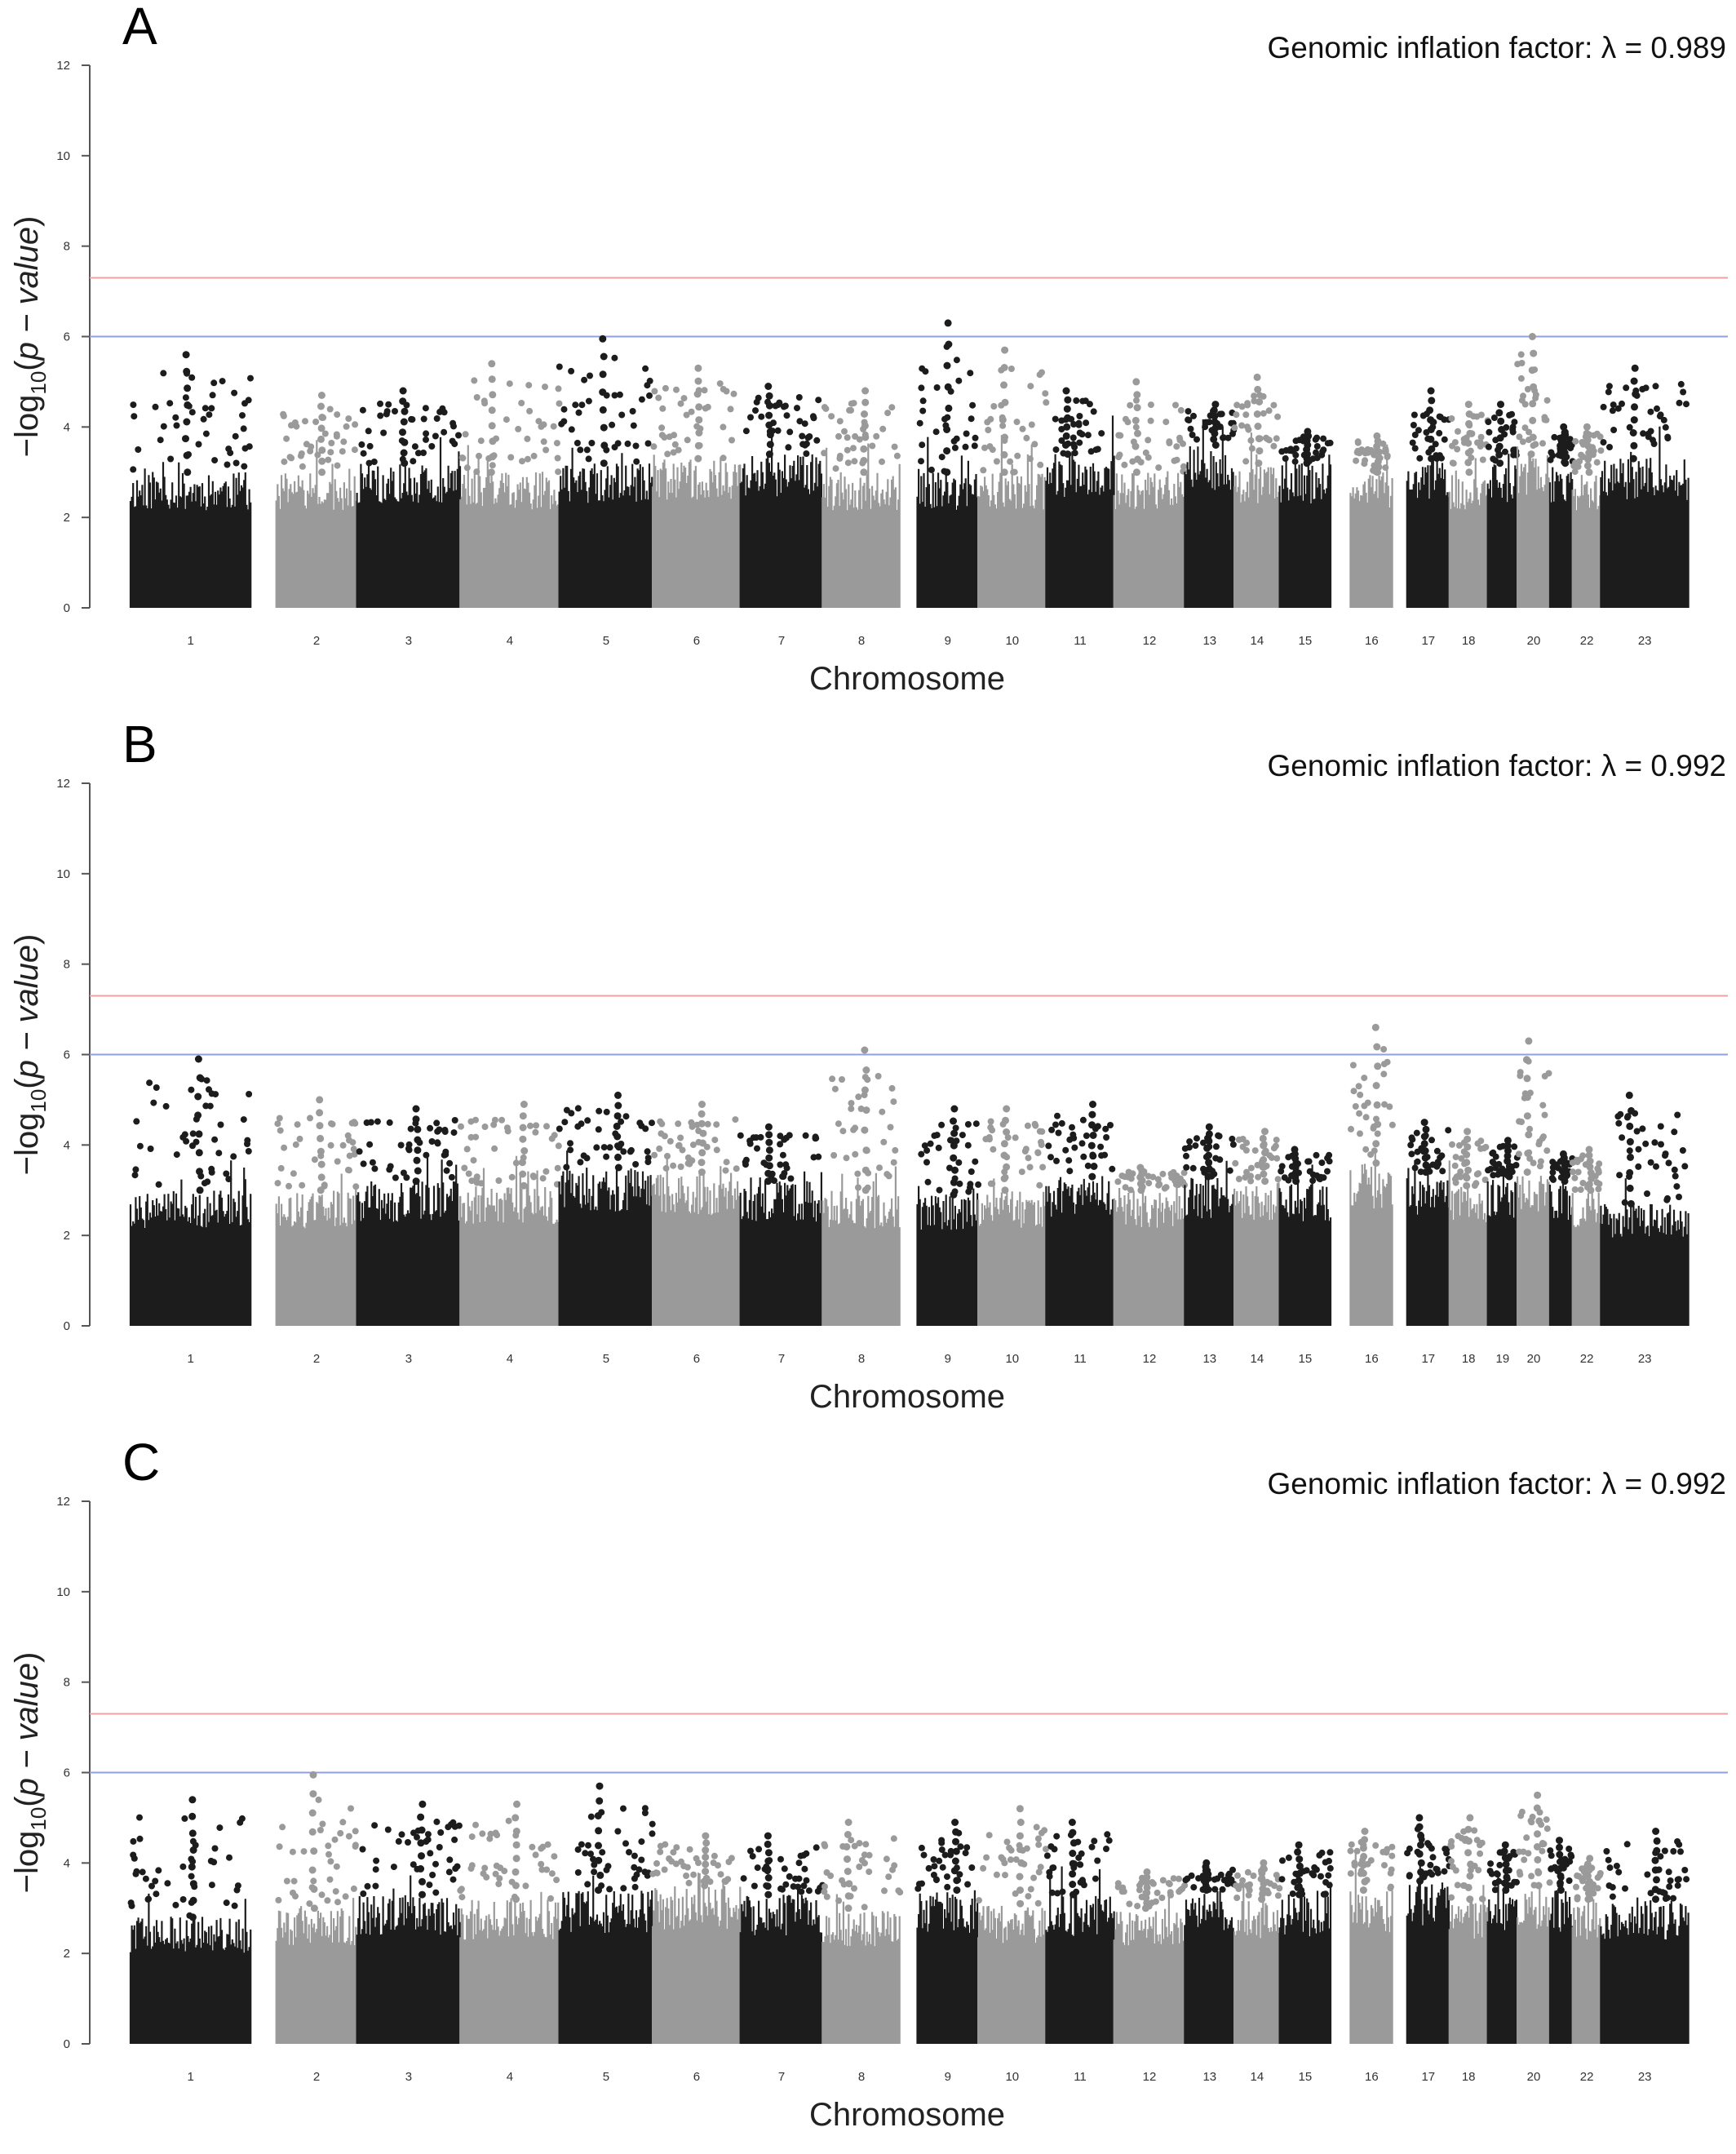 This screenshot has height=2154, width=1736. I want to click on x-tick-label: 12, so click(1150, 641).